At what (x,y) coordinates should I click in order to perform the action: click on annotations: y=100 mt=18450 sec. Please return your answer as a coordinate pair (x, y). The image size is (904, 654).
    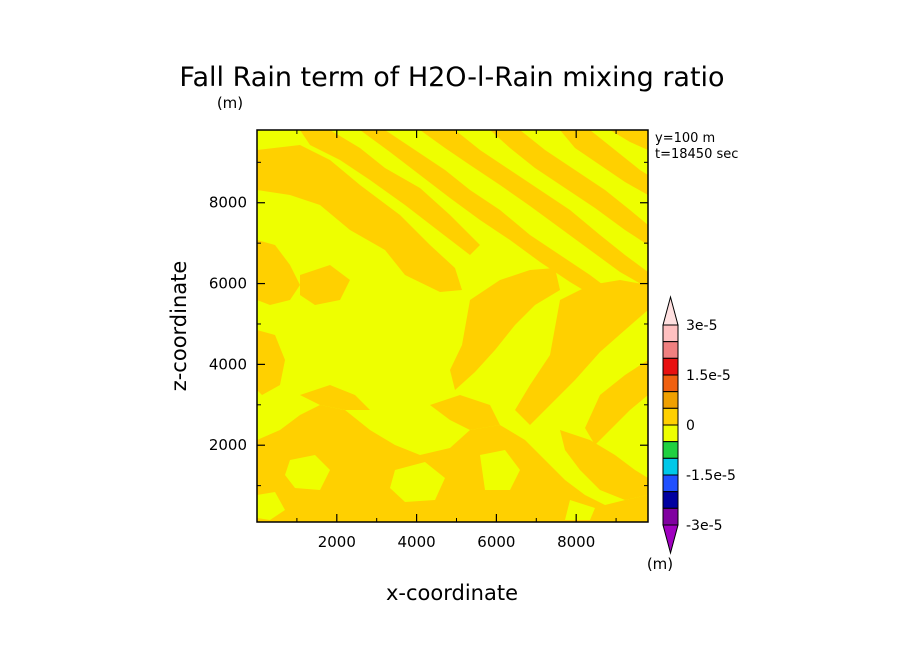
    Looking at the image, I should click on (696, 146).